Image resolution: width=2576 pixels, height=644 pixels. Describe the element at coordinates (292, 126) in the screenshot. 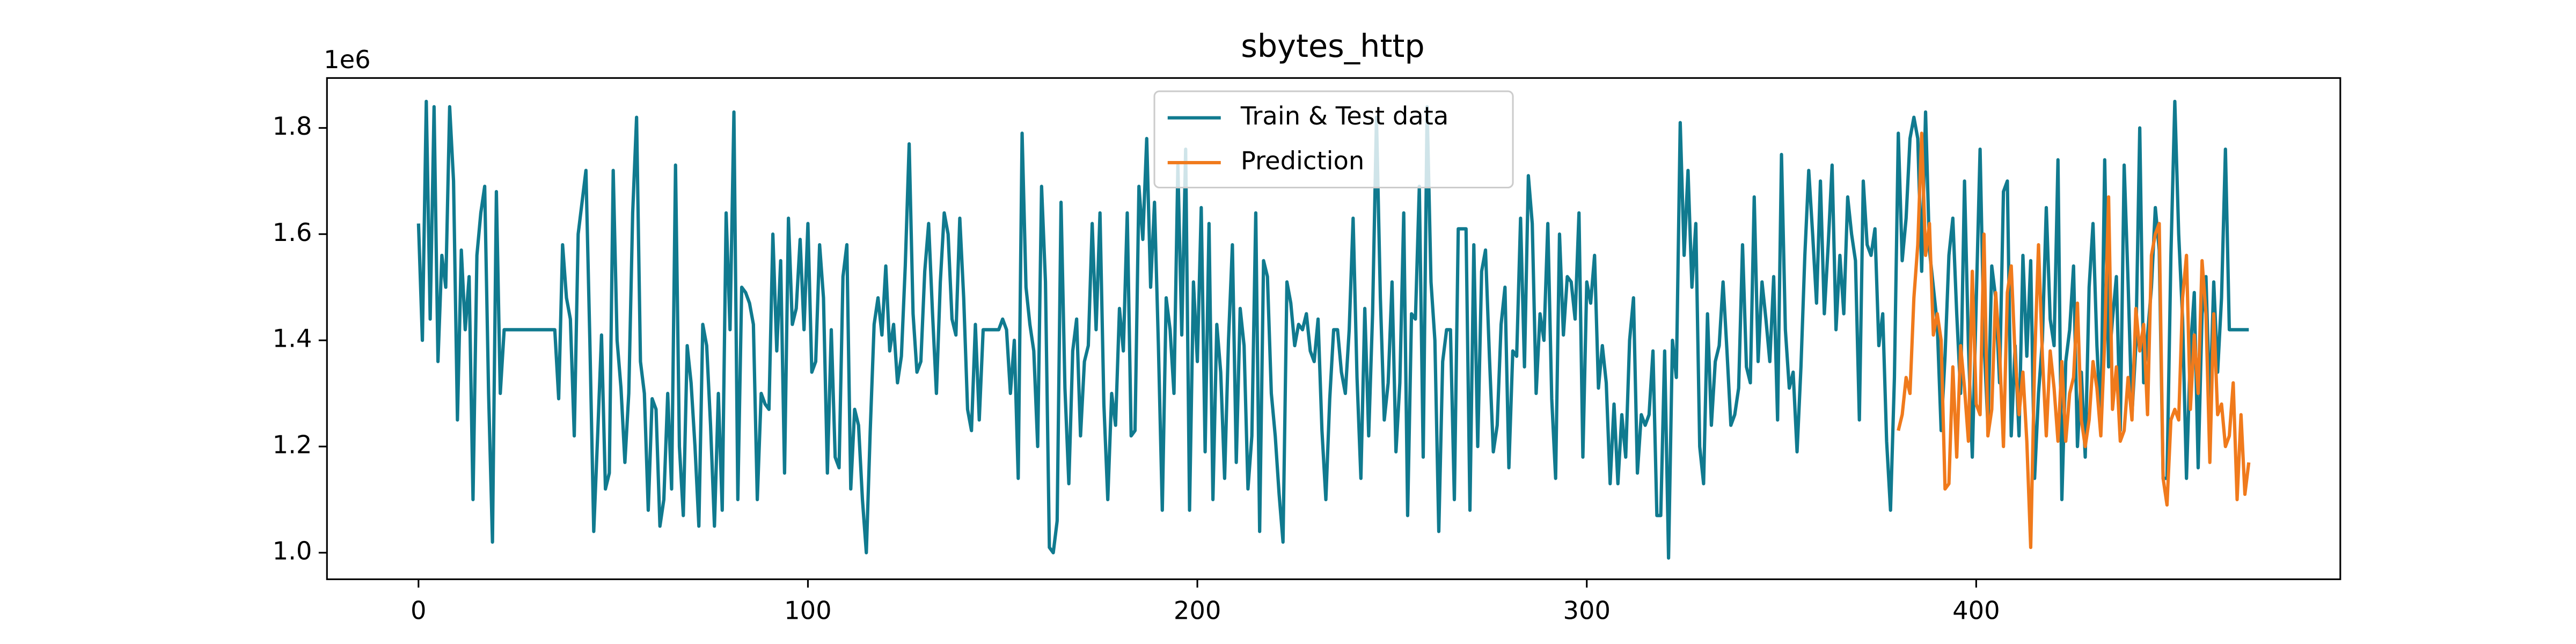

I see `y-tick-label: 1.8` at that location.